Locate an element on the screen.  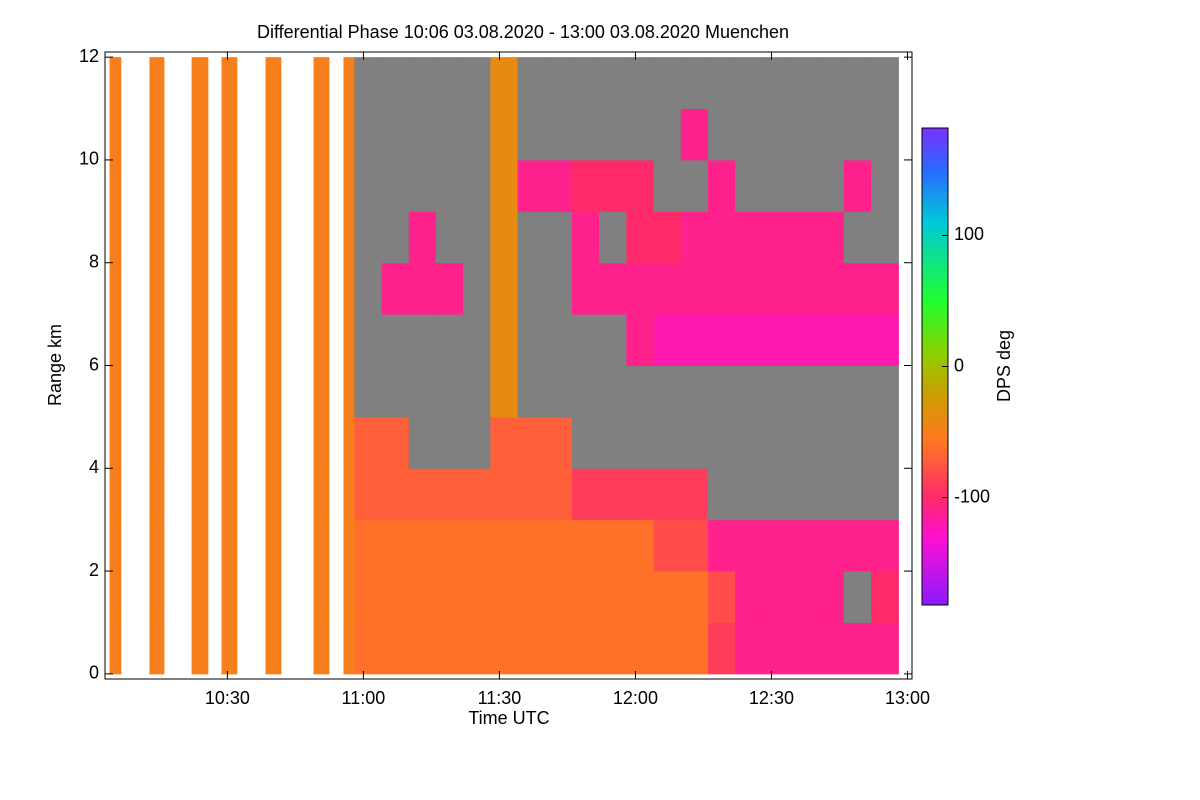
y-tick-label: 2 is located at coordinates (94, 570).